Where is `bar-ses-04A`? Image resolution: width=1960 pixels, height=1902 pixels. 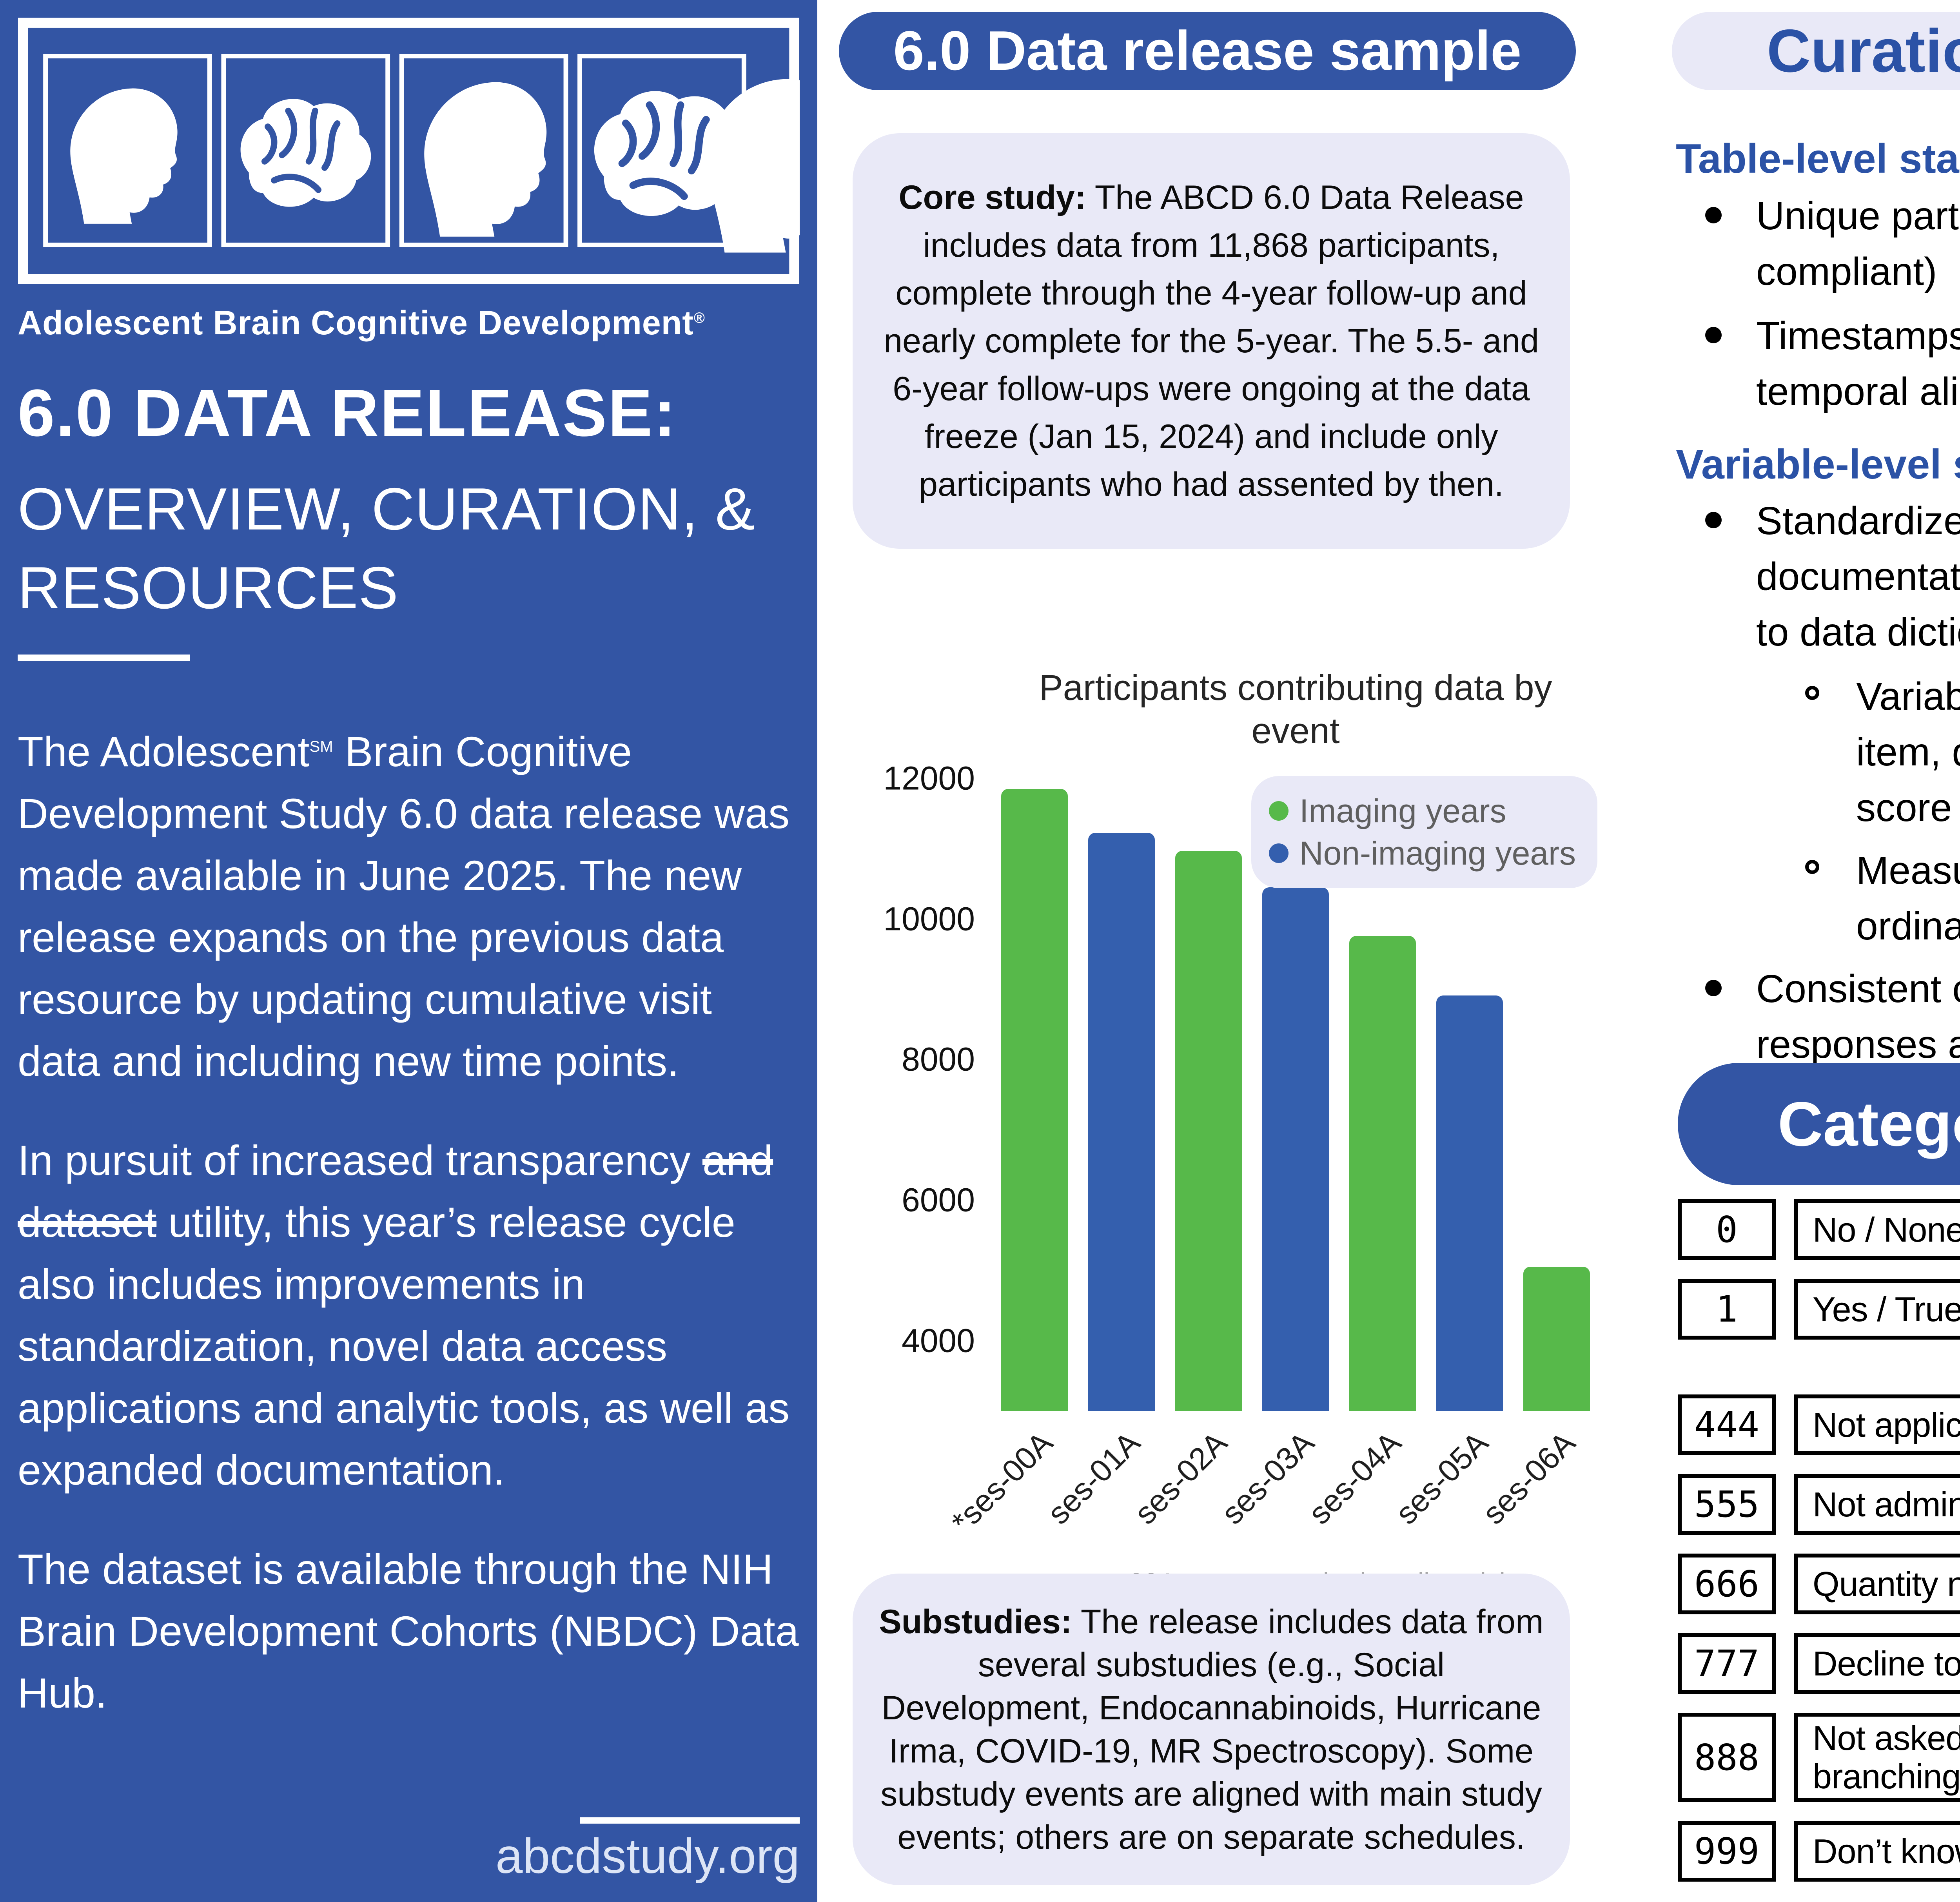
bar-ses-04A is located at coordinates (1382, 1174).